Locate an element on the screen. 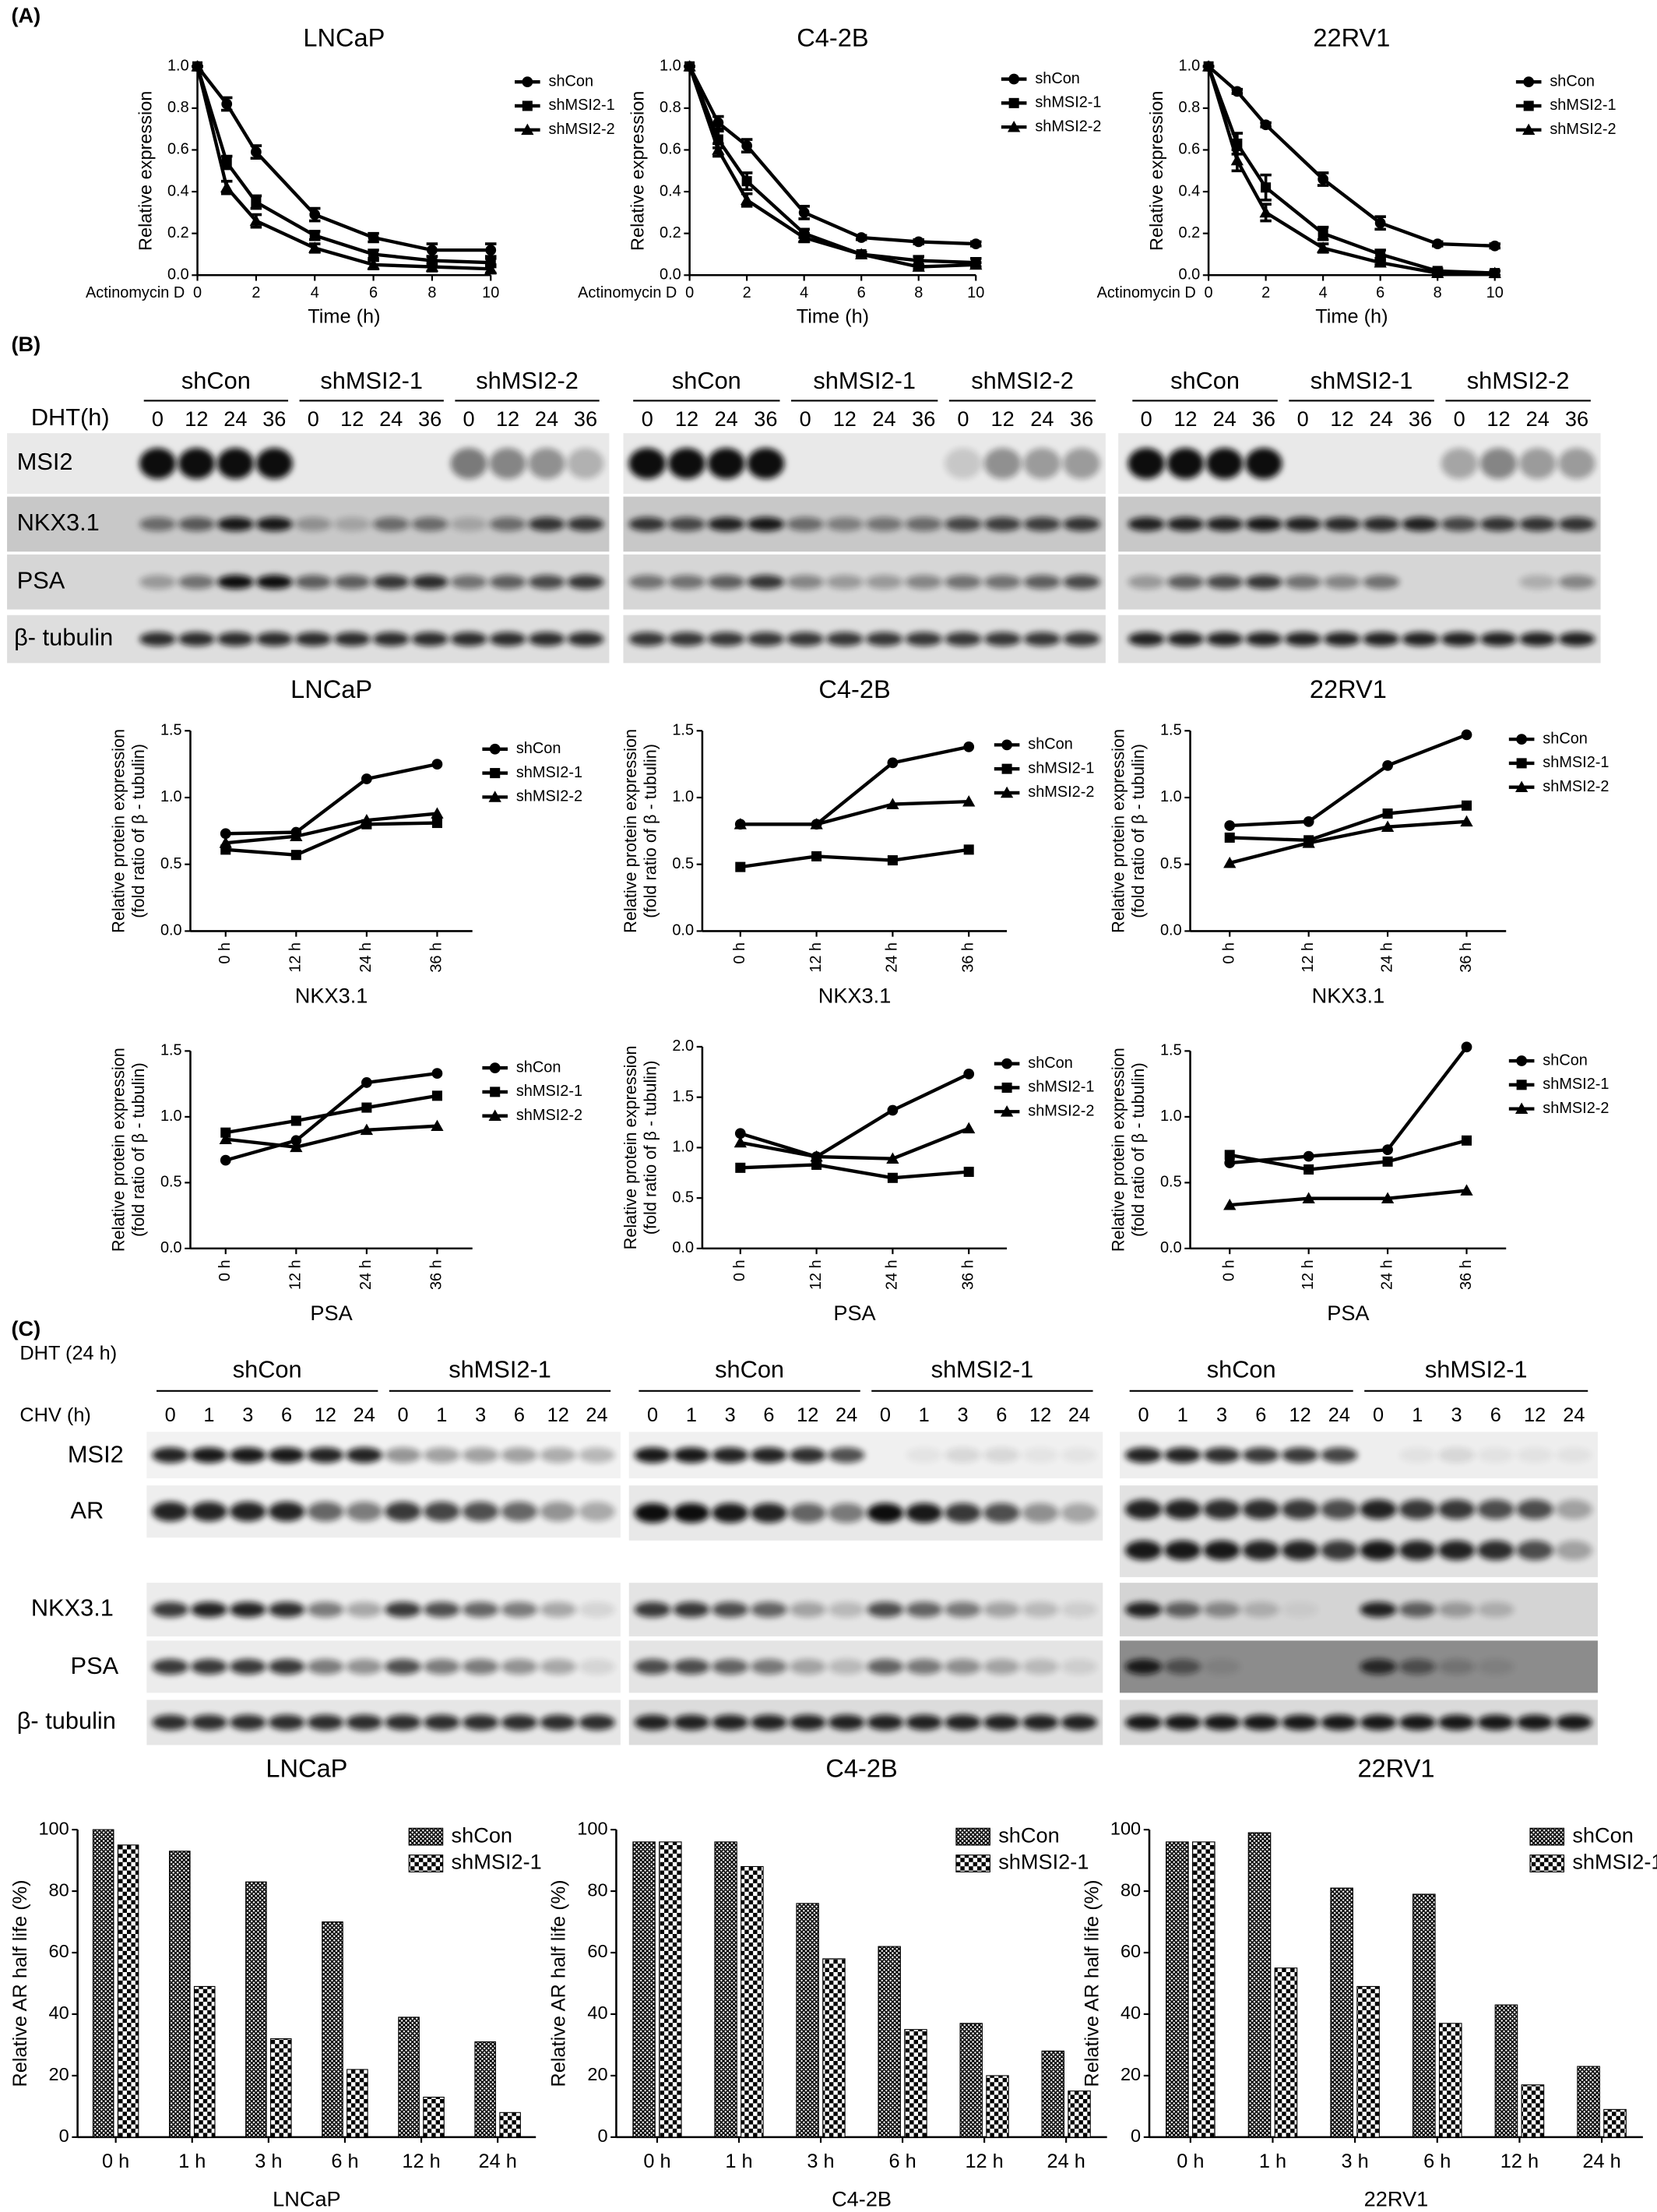 This screenshot has width=1657, height=2212. blot-group-label: shMSI2-1 is located at coordinates (1476, 1369).